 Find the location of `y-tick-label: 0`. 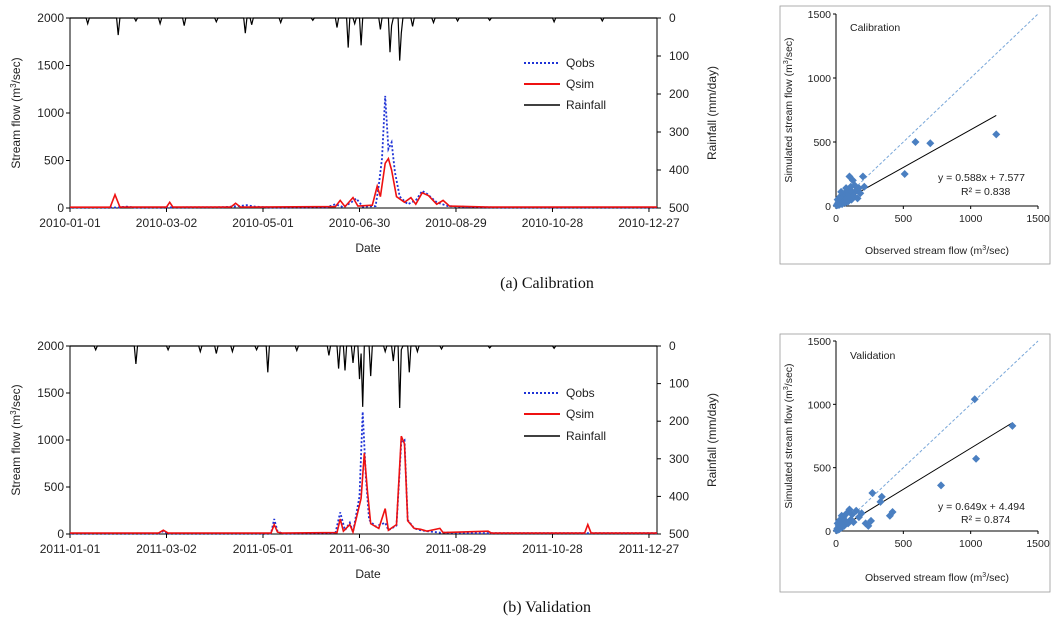

y-tick-label: 0 is located at coordinates (828, 207).